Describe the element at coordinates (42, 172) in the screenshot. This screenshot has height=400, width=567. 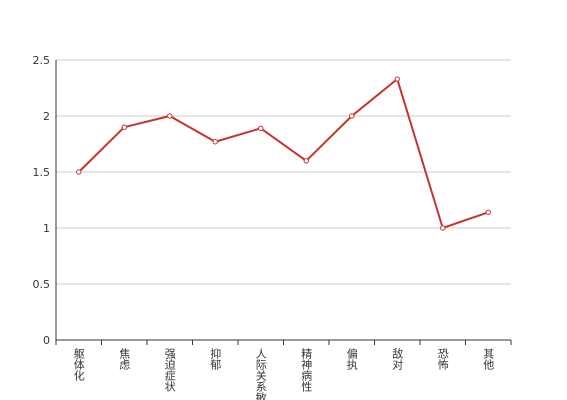
I see `y-tick-label: 1.5` at that location.